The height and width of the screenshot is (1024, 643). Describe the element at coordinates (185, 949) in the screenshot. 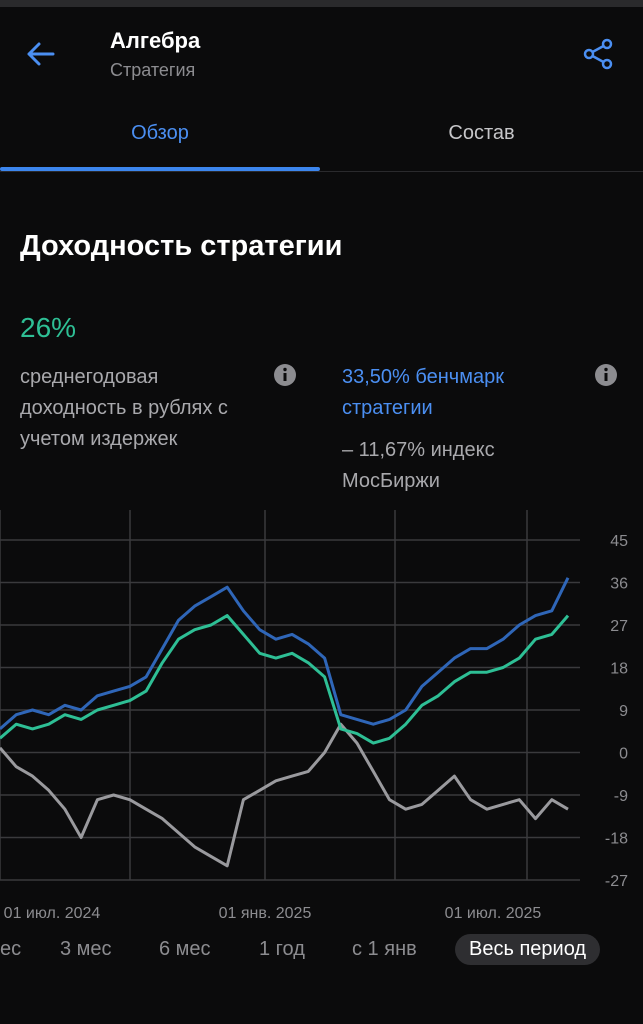

I see `period-6-months: 6 мес` at that location.